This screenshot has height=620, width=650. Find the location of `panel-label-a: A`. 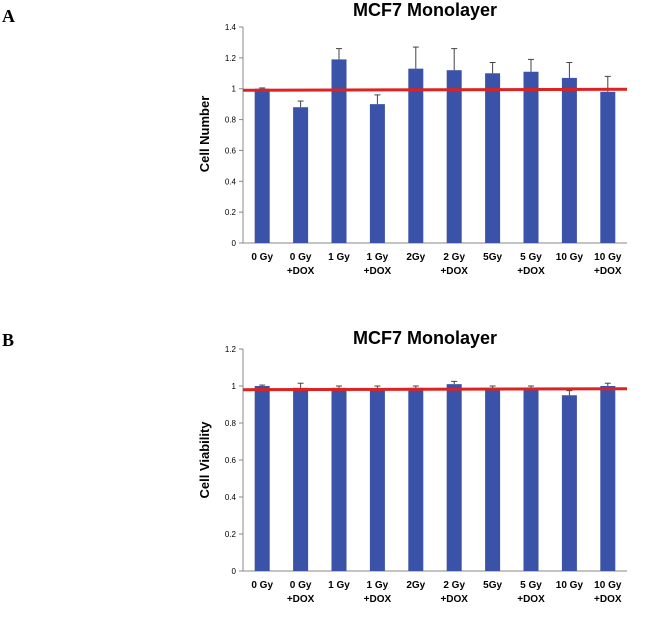

panel-label-a: A is located at coordinates (8, 16).